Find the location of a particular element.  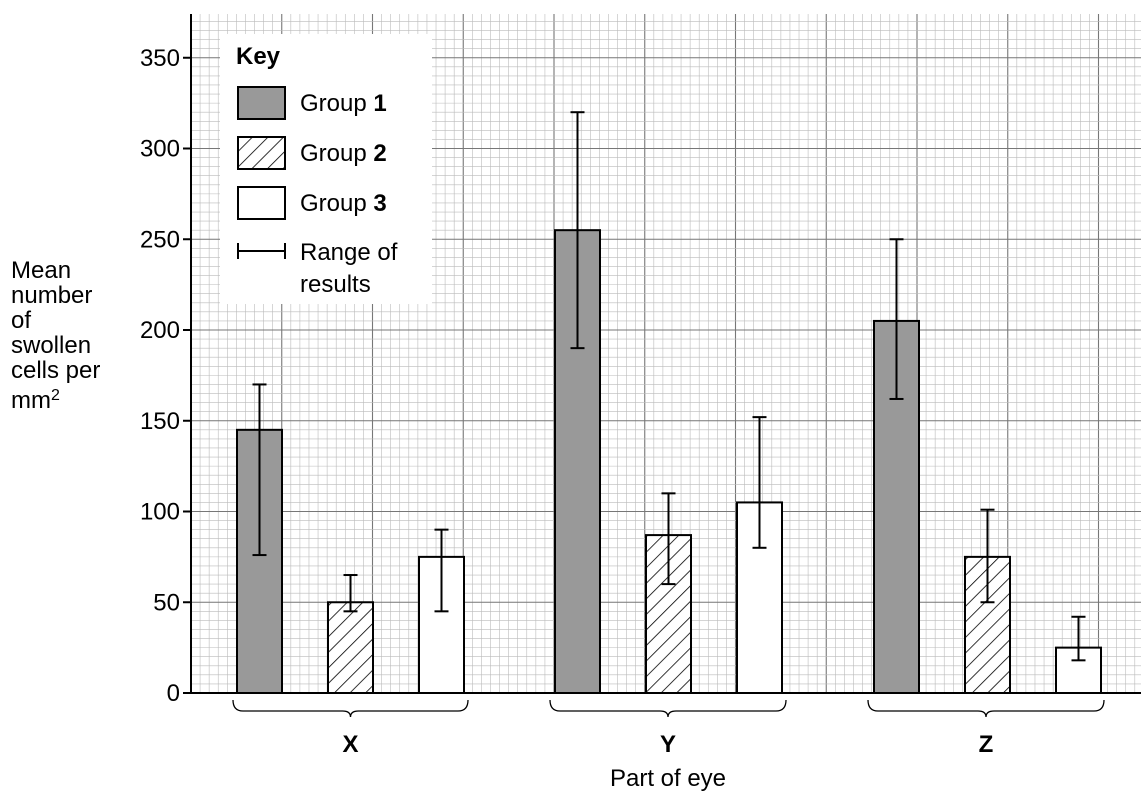

x-category-label: Y is located at coordinates (668, 744).